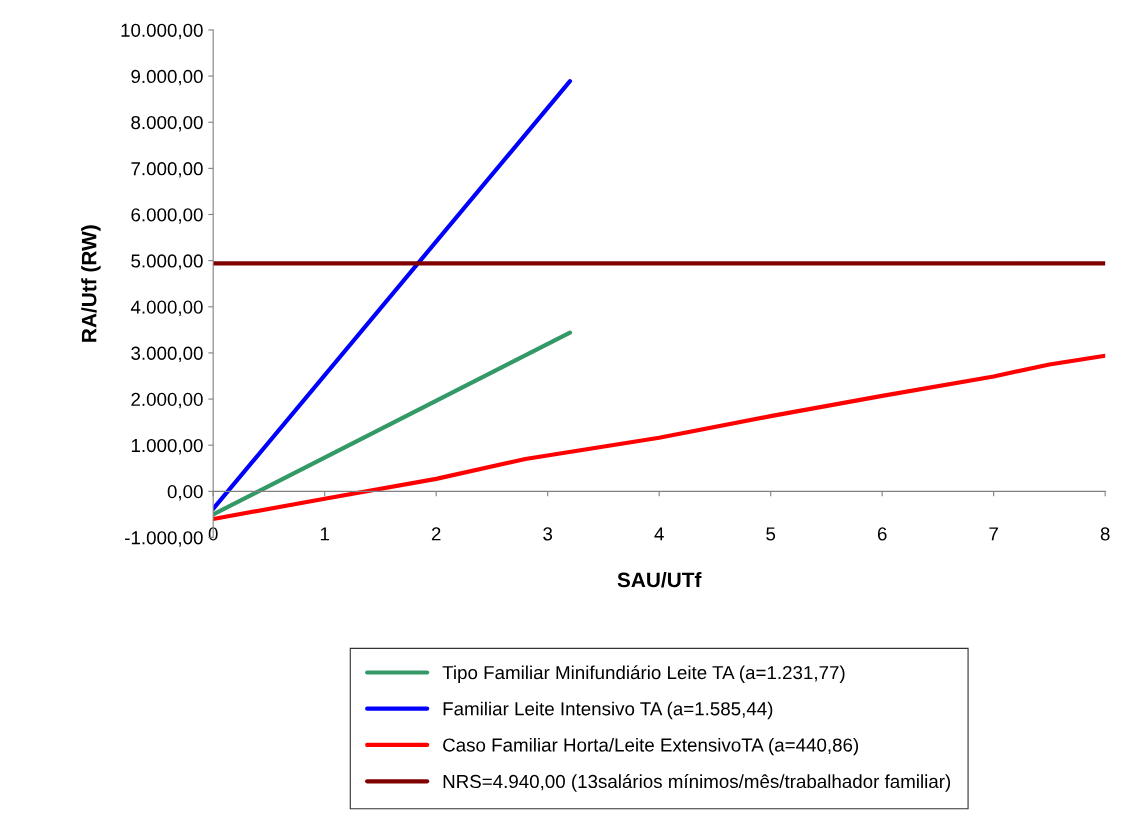  I want to click on legend-label: Familiar Leite Intensivo TA (a=1.585,44), so click(608, 710).